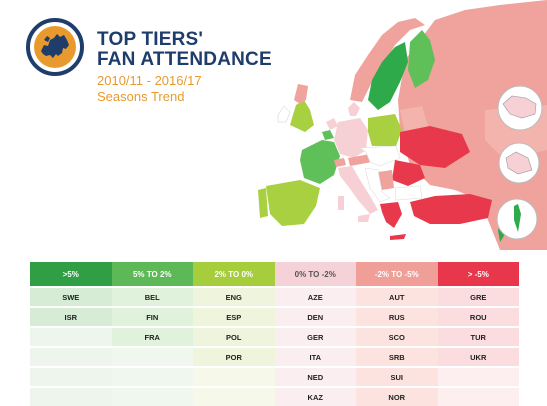 The image size is (547, 406). I want to click on title-line-2: FAN ATTENDANCE, so click(184, 59).